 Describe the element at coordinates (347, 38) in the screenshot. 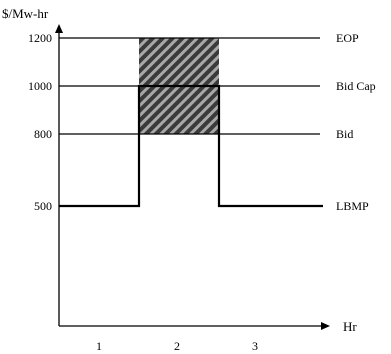

I see `reference-line-label: EOP` at that location.